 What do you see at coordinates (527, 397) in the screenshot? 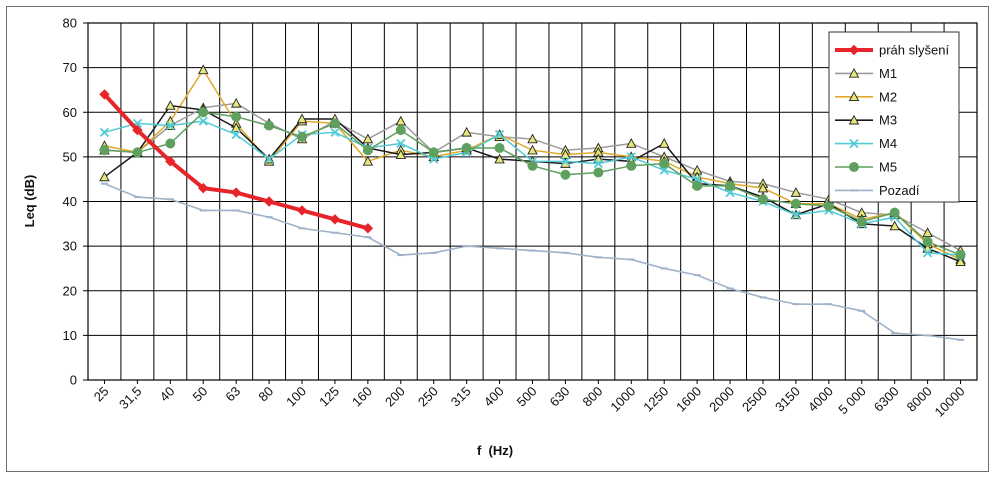
I see `x-tick-label: 500` at bounding box center [527, 397].